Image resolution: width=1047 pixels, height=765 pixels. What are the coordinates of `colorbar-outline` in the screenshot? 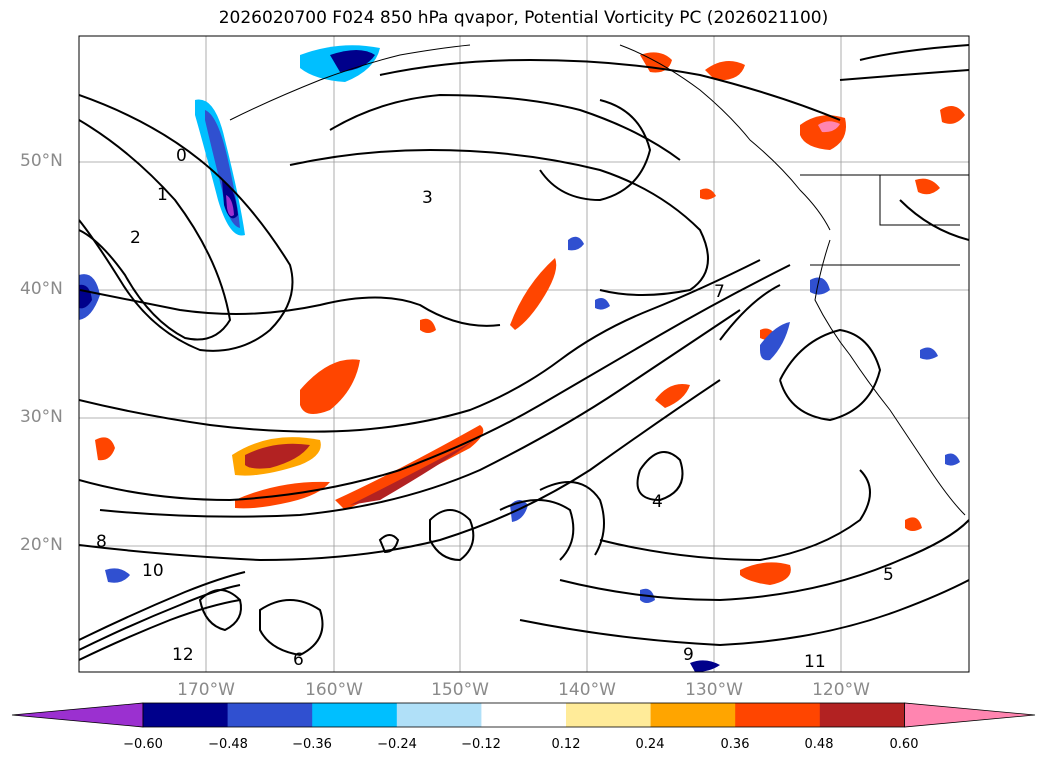 It's located at (523, 715).